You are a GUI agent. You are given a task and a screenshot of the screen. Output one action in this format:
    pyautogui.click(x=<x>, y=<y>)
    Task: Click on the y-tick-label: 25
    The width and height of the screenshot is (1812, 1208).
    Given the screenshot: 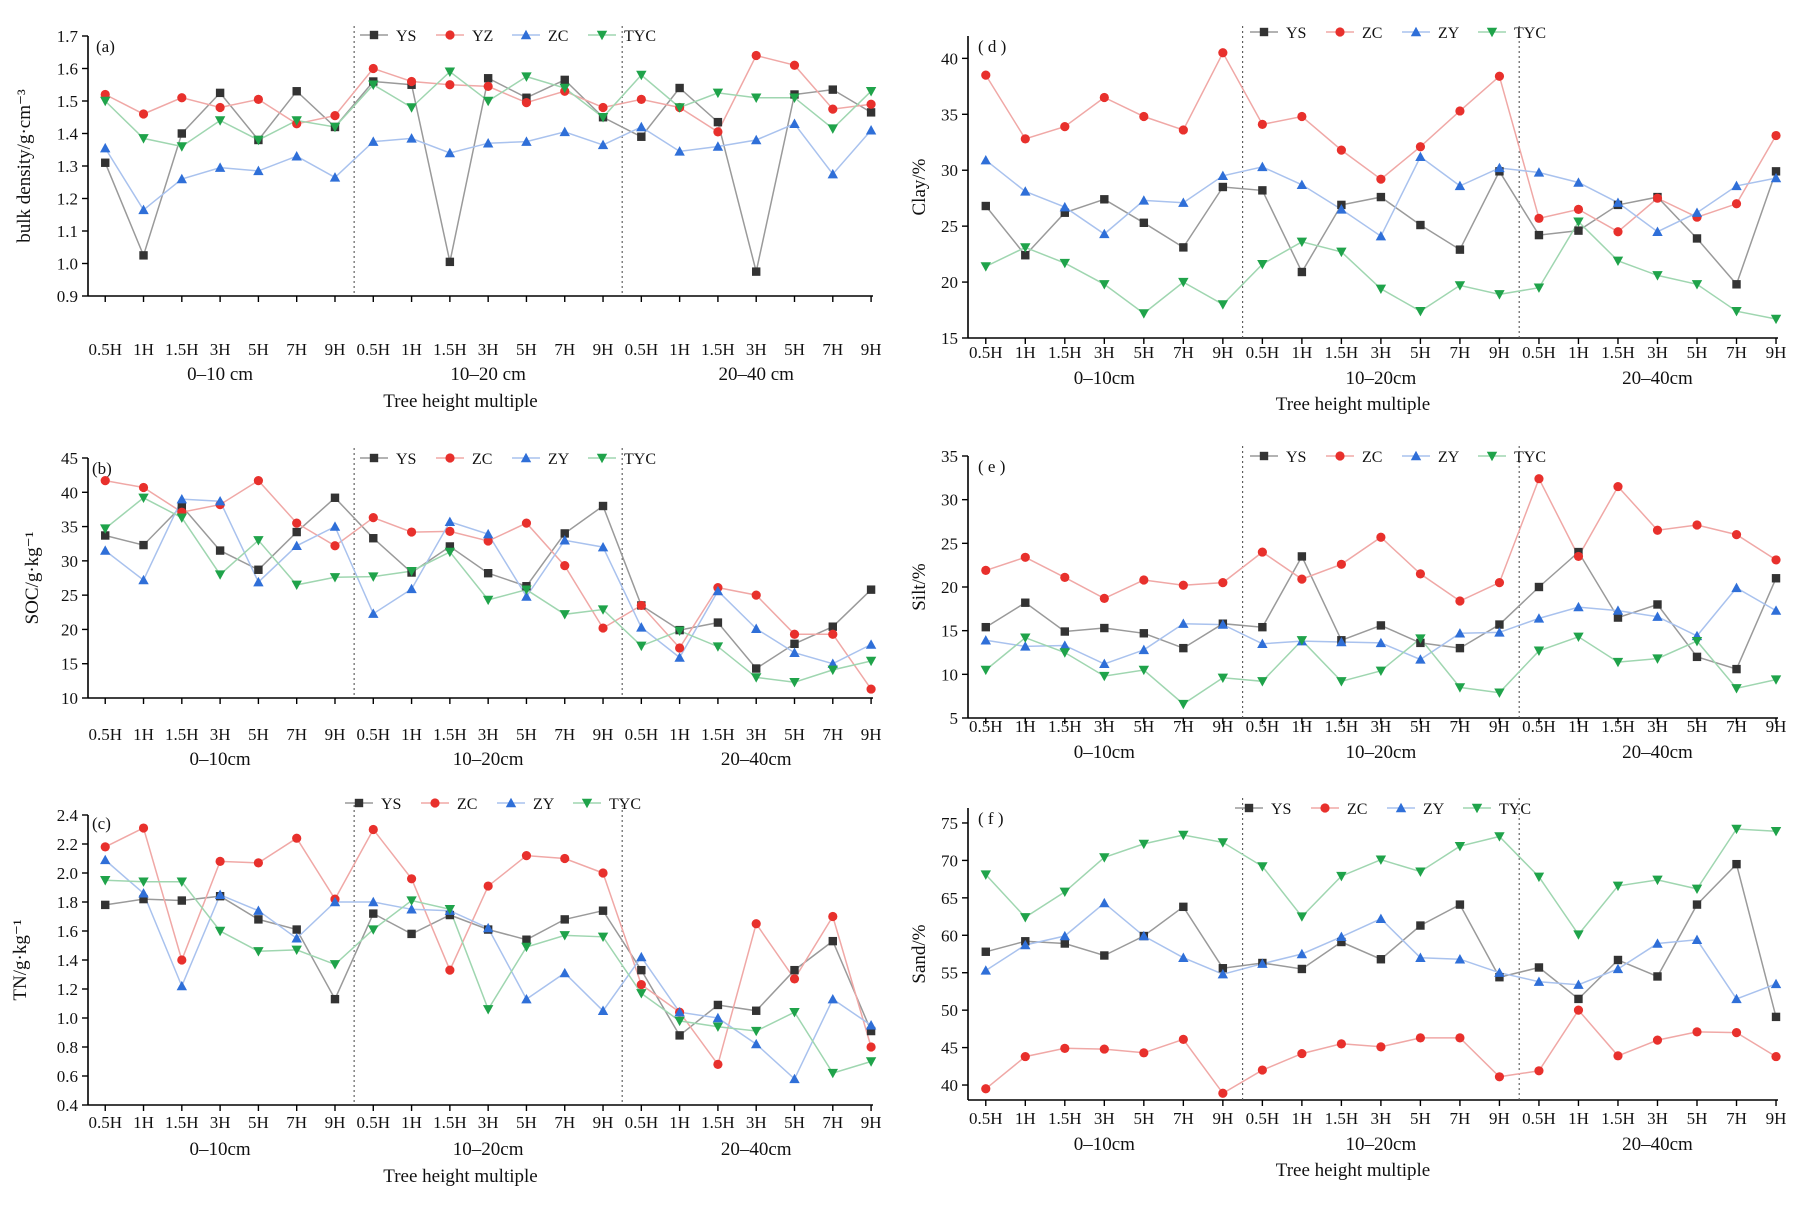 What is the action you would take?
    pyautogui.click(x=949, y=543)
    